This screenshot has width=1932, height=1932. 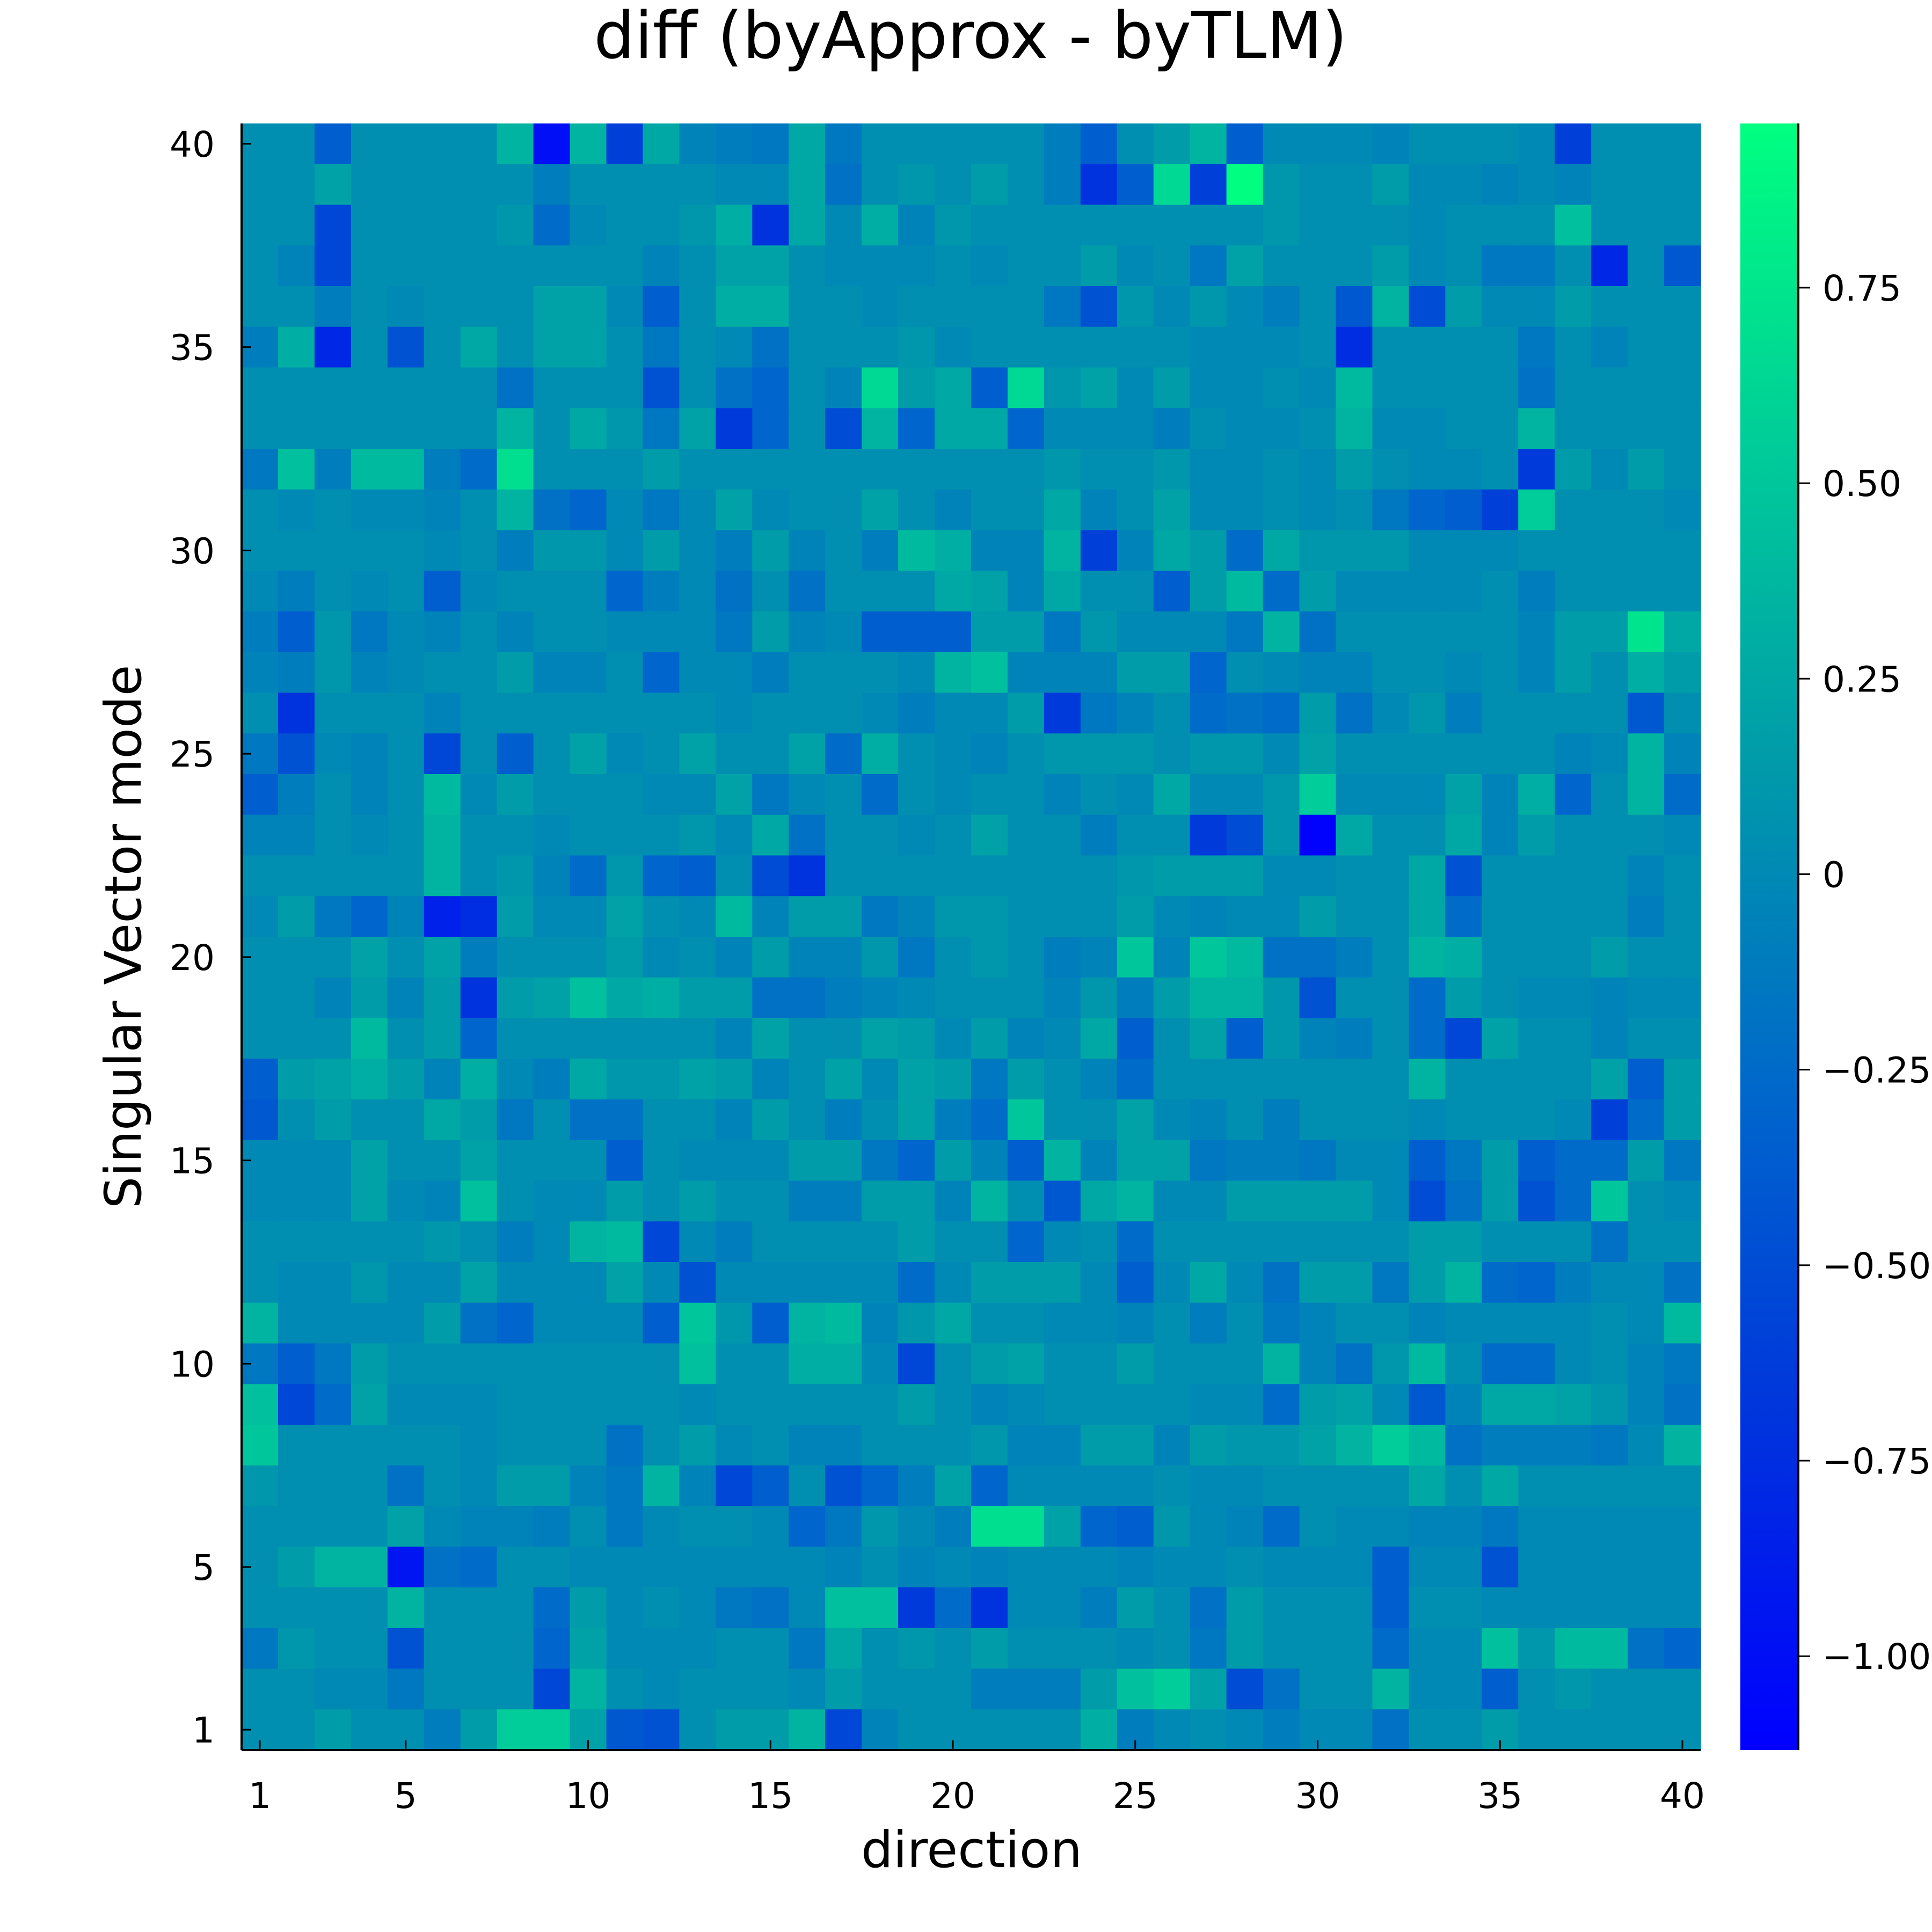 What do you see at coordinates (123, 937) in the screenshot?
I see `y-axis-label: Singular Vector mode` at bounding box center [123, 937].